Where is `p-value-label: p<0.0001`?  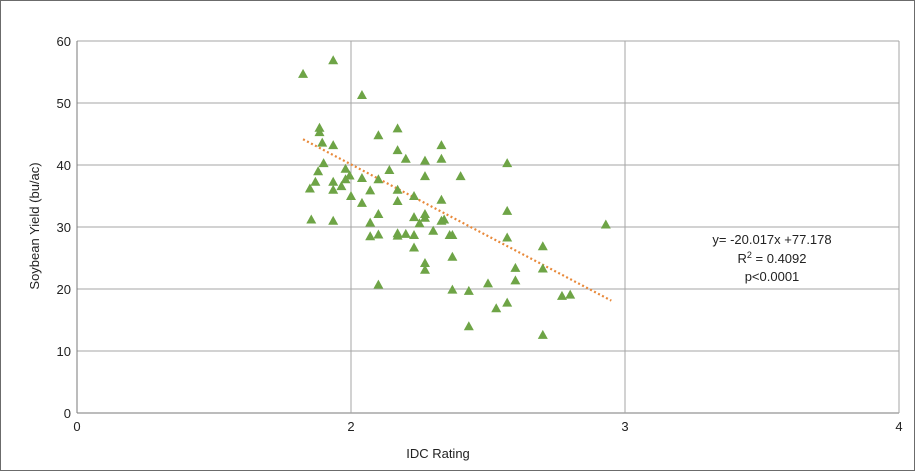
p-value-label: p<0.0001 is located at coordinates (772, 276).